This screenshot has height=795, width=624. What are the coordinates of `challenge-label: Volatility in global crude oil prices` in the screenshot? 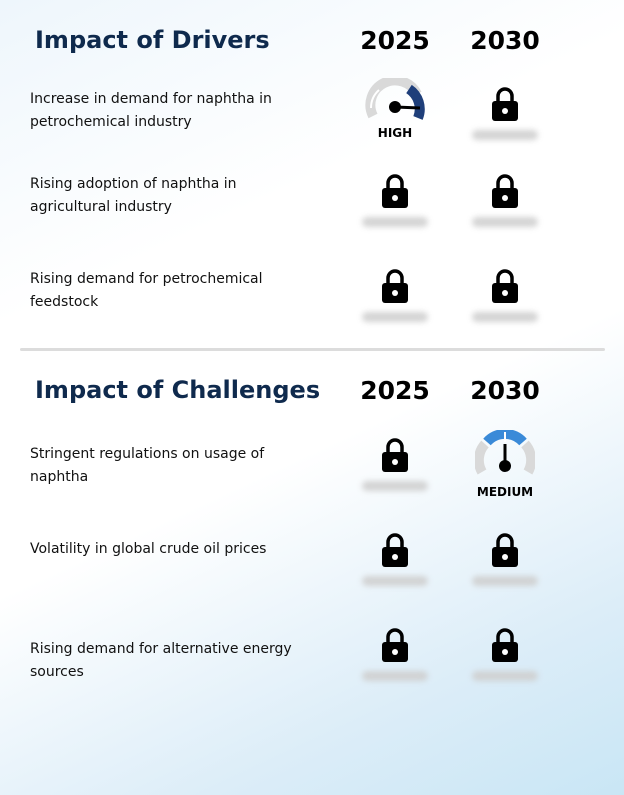 It's located at (148, 549).